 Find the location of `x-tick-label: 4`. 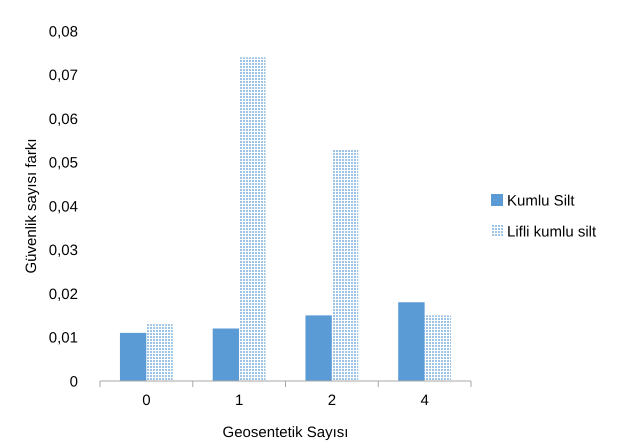

x-tick-label: 4 is located at coordinates (424, 400).